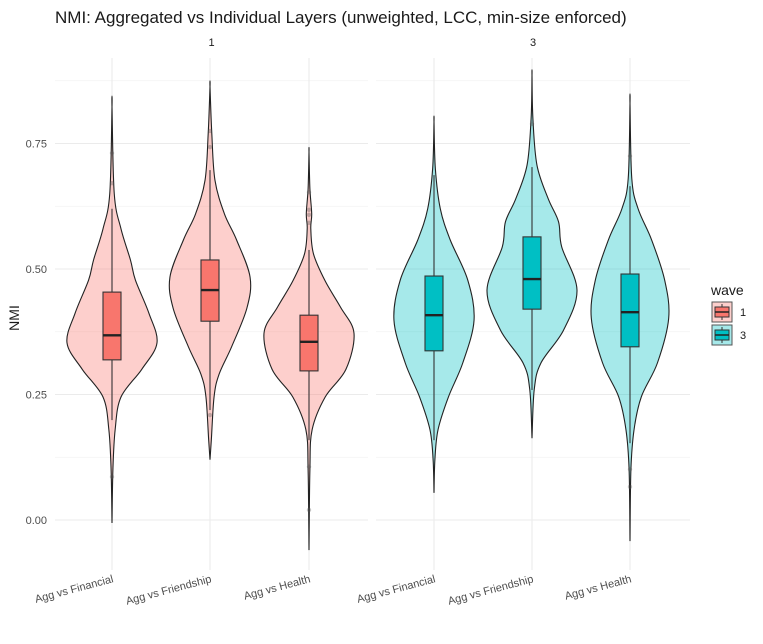 The width and height of the screenshot is (763, 644). I want to click on y-tick-label: 0.75, so click(36, 145).